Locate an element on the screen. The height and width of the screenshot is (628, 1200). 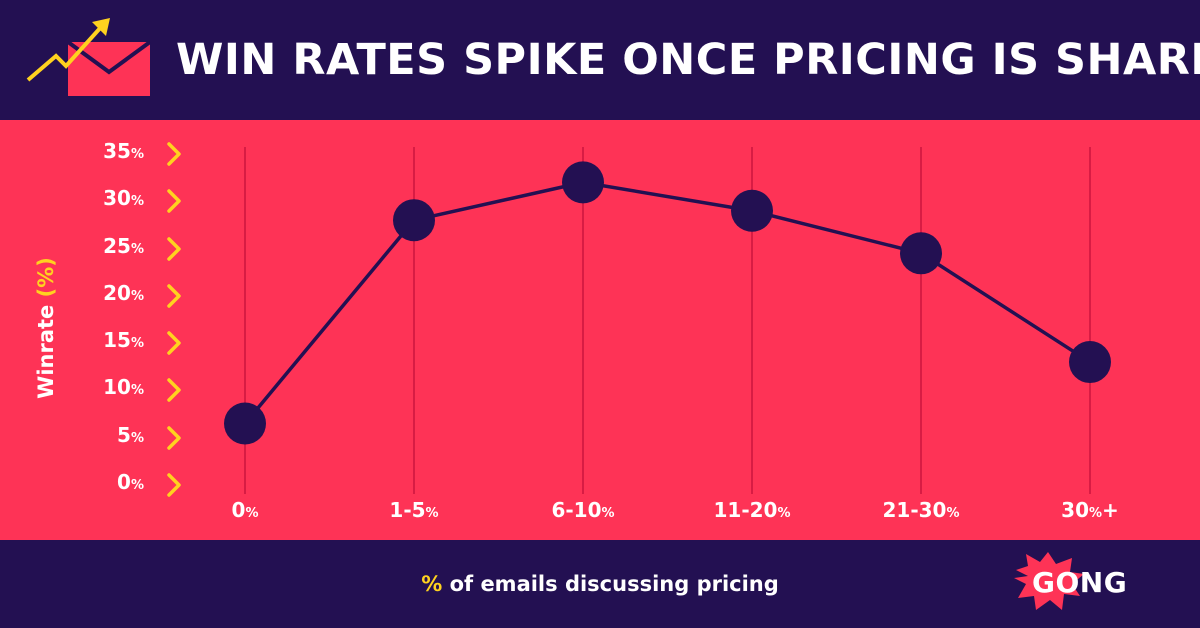
y-tick-label: 10% is located at coordinates (123, 387).